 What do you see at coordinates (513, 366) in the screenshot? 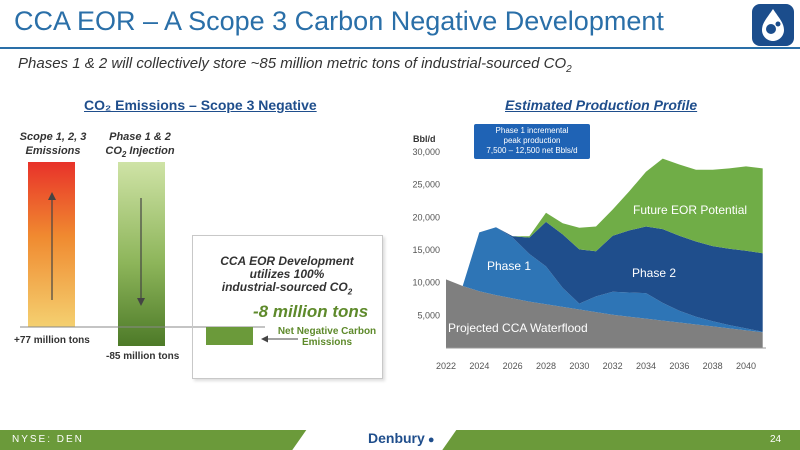
I see `x-tick-label: 2026` at bounding box center [513, 366].